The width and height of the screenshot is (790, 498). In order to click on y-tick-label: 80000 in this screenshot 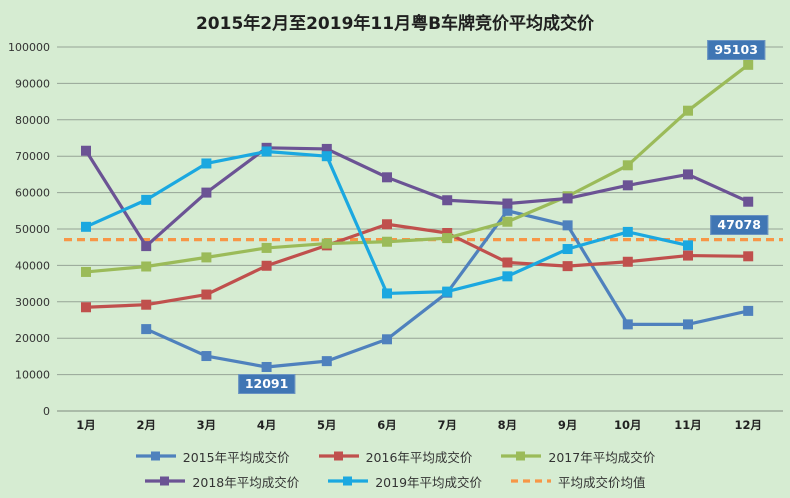, I will do `click(32, 120)`.